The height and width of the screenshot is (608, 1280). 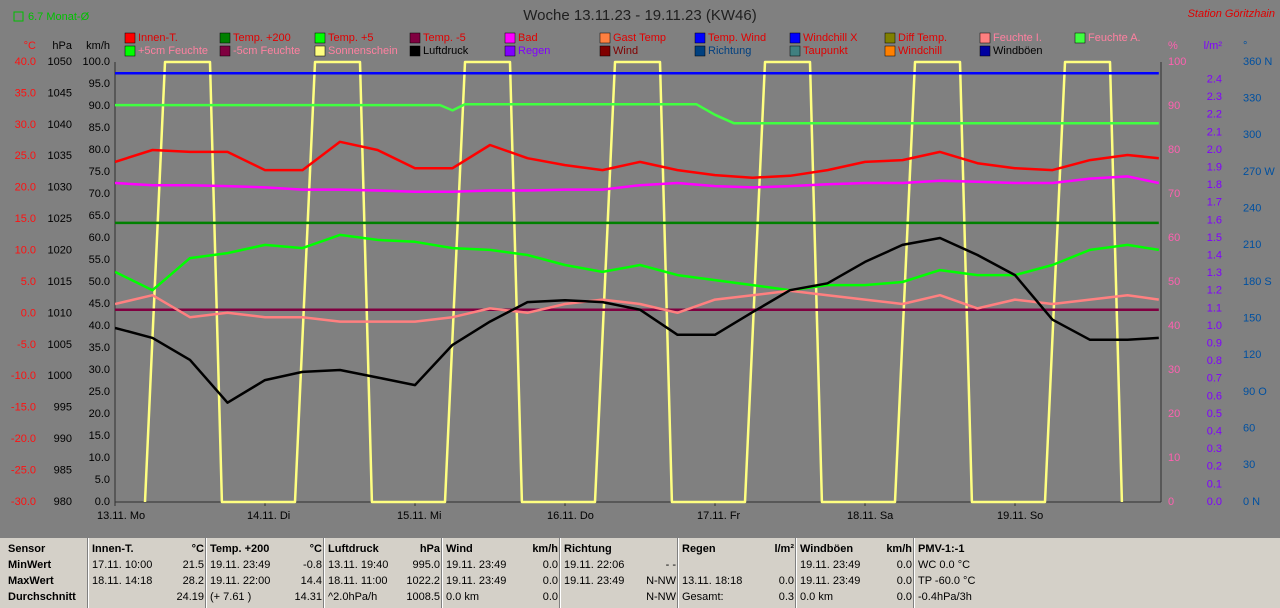 What do you see at coordinates (98, 46) in the screenshot?
I see `axis-title: km/h` at bounding box center [98, 46].